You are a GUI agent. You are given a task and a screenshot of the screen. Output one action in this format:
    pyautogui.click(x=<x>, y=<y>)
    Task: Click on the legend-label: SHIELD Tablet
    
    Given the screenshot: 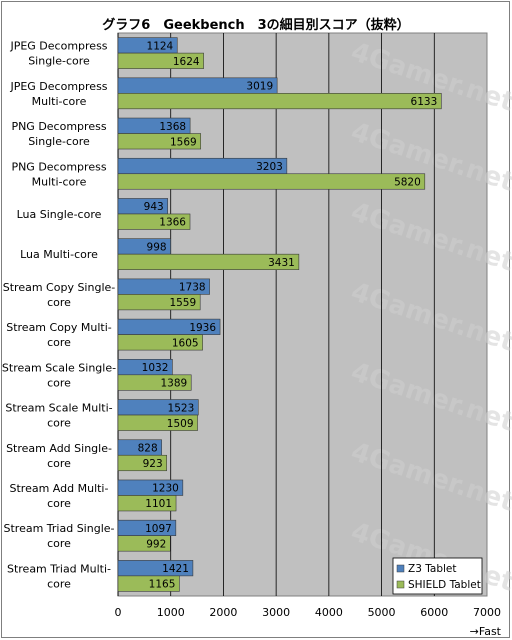 What is the action you would take?
    pyautogui.click(x=444, y=585)
    